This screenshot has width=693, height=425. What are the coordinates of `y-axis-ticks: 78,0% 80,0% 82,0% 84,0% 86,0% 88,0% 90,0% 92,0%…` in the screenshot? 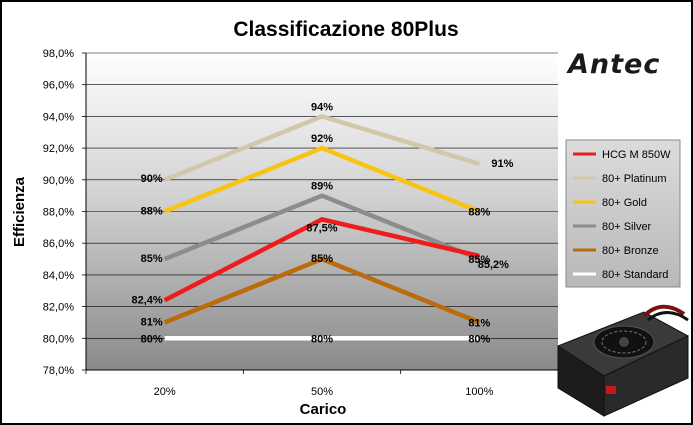 It's located at (65, 212).